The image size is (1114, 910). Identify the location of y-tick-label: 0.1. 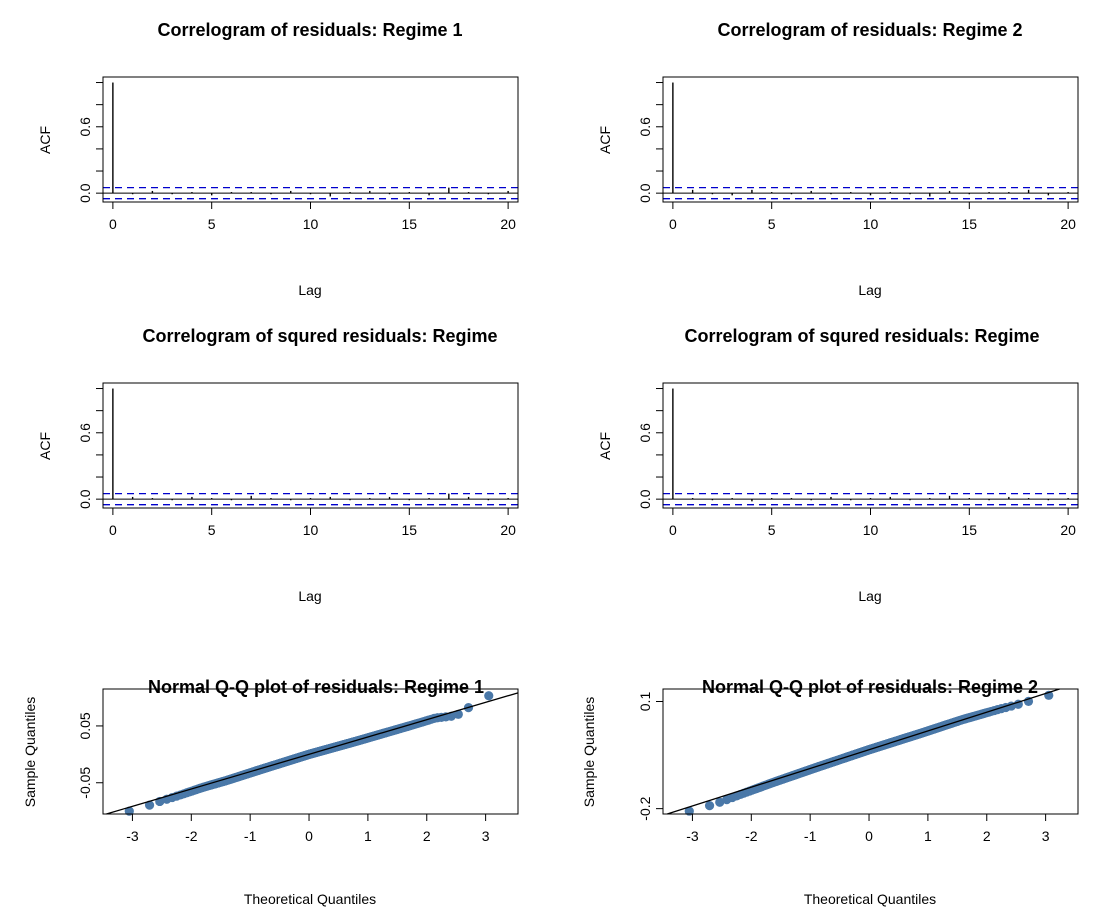
(645, 702).